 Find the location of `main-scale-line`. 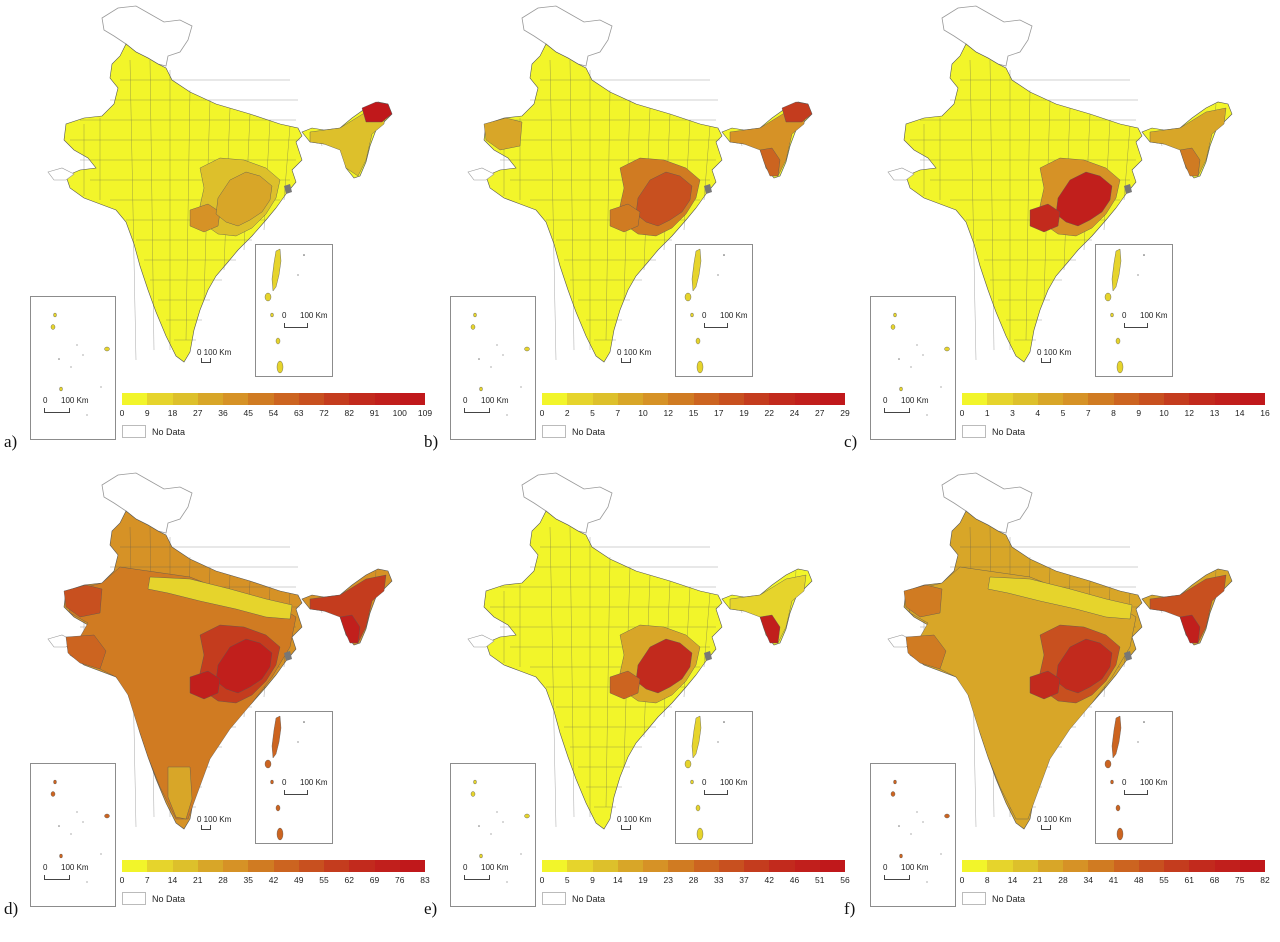

main-scale-line is located at coordinates (1046, 360).